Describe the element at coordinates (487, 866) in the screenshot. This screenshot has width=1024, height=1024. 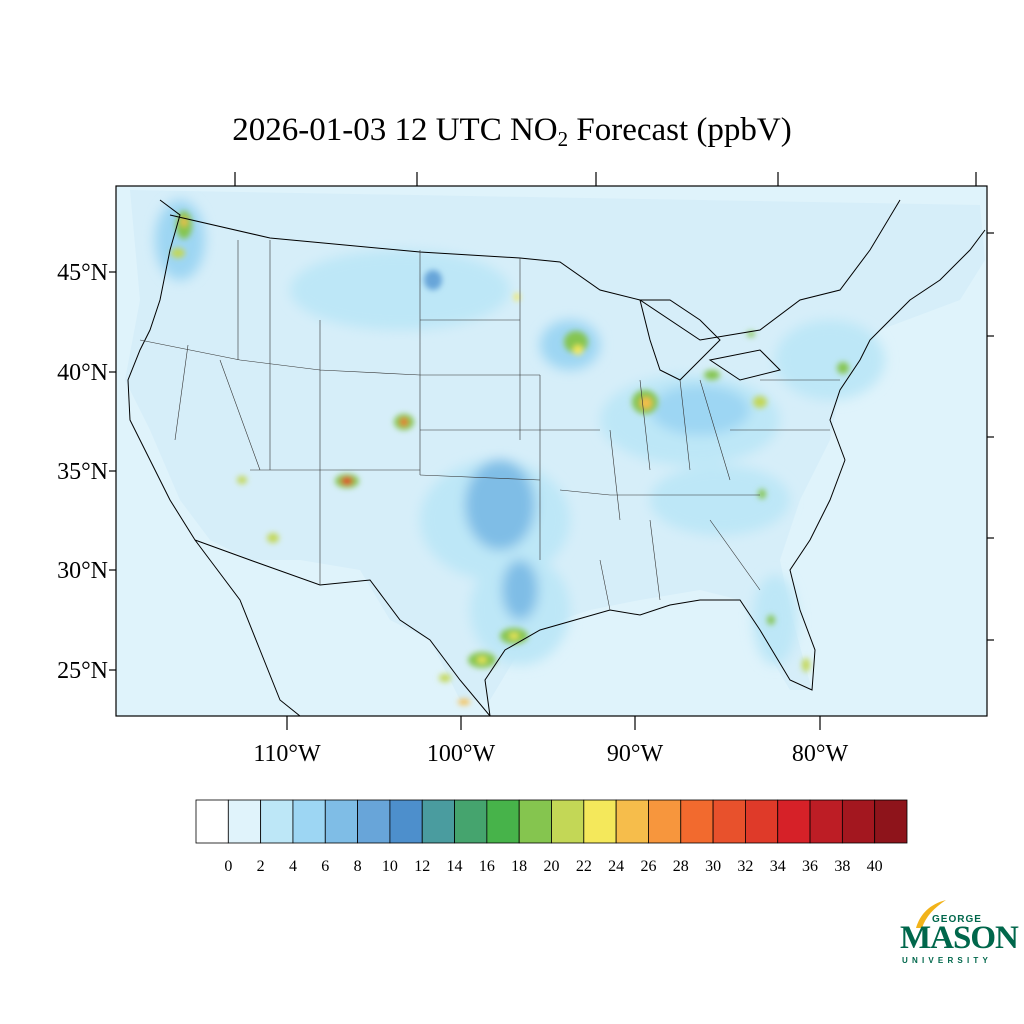
I see `colorbar-label: 16` at that location.